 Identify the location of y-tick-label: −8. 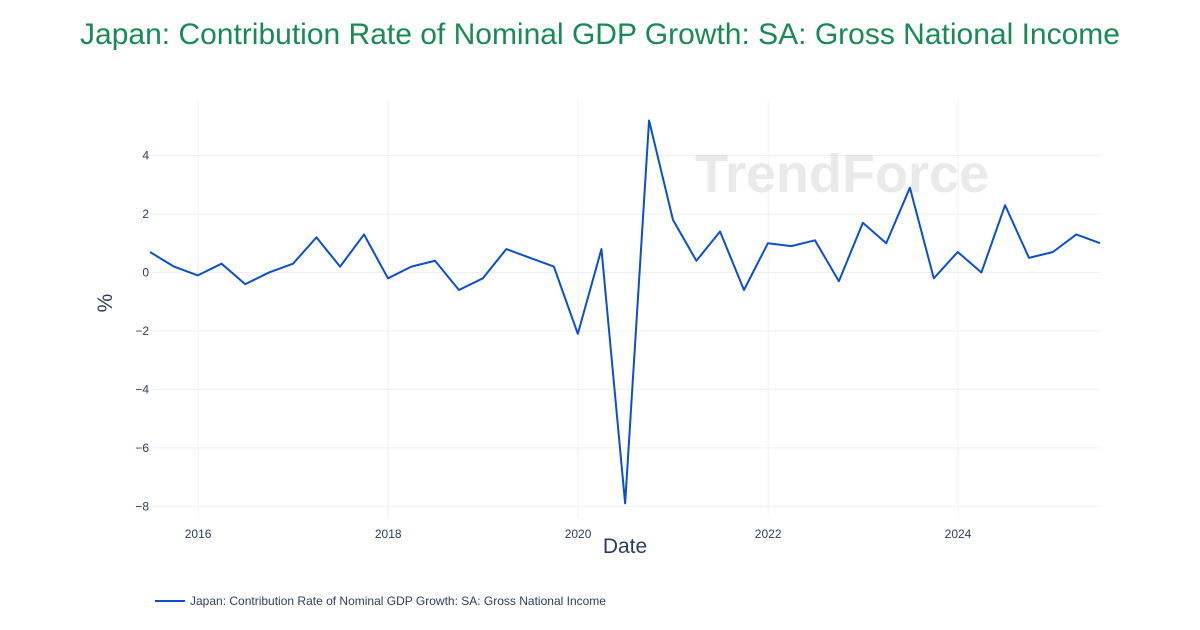
(142, 506).